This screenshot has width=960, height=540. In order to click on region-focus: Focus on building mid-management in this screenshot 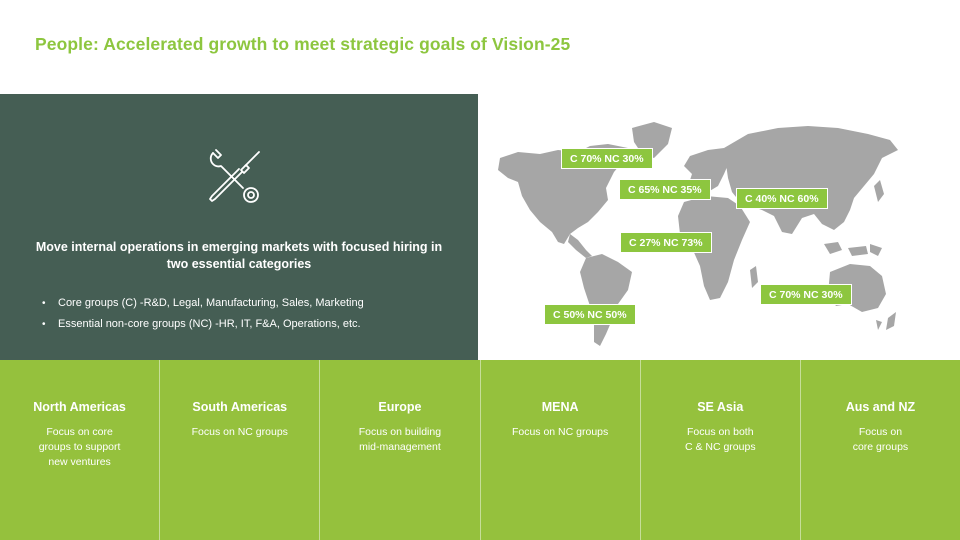, I will do `click(400, 439)`.